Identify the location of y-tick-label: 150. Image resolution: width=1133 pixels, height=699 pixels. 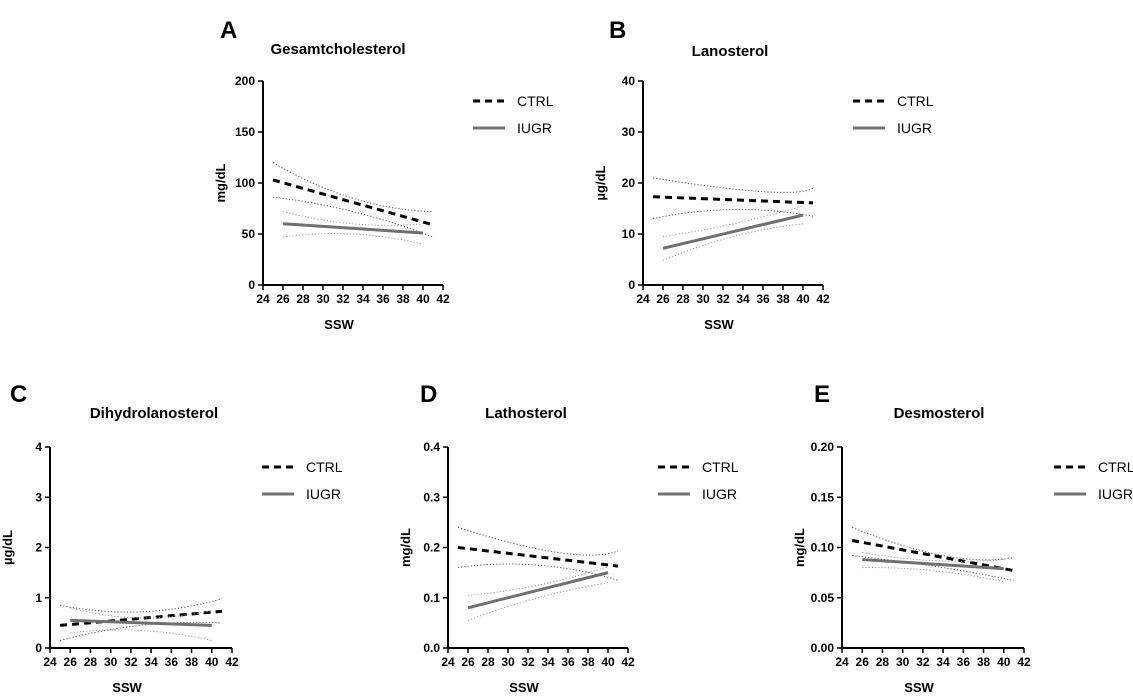
(245, 132).